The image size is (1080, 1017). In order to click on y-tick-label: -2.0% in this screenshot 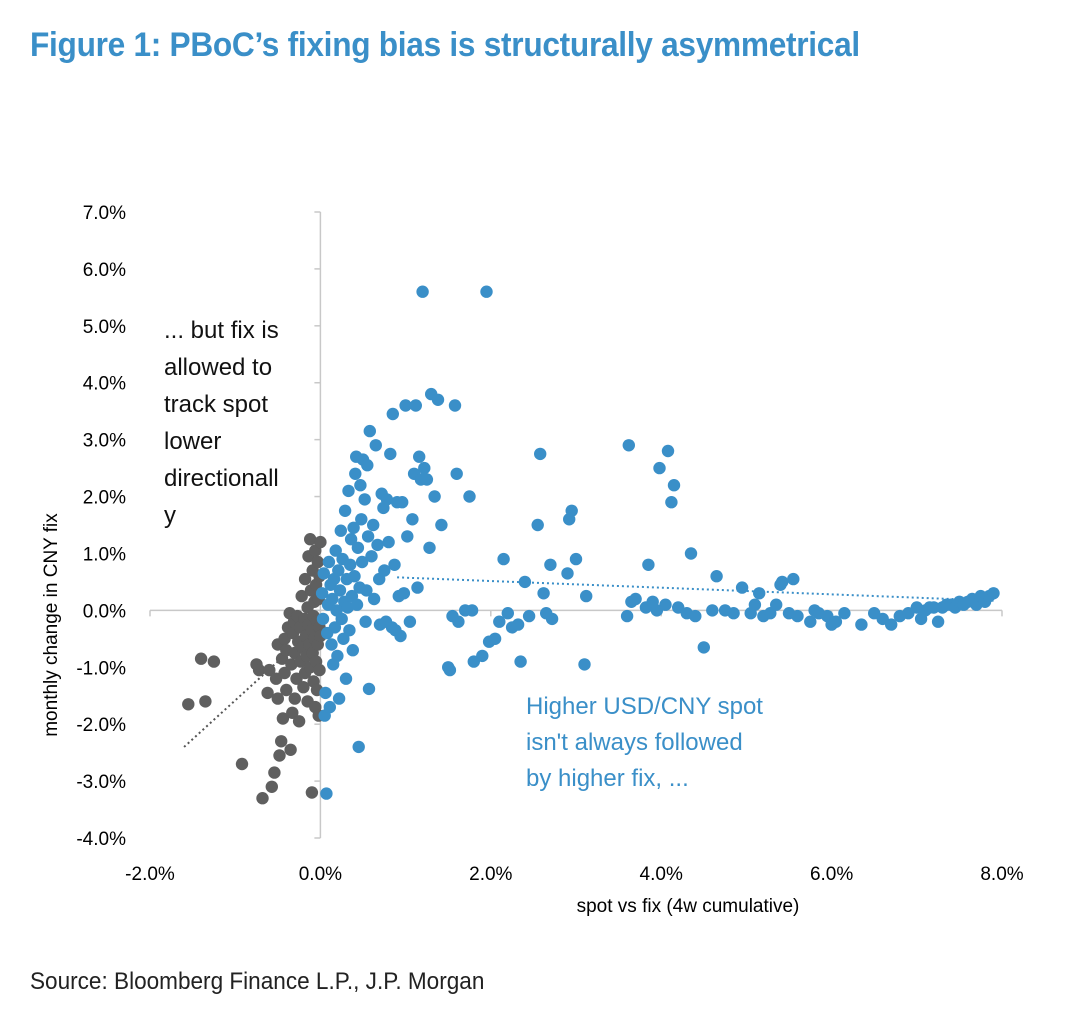, I will do `click(101, 725)`.